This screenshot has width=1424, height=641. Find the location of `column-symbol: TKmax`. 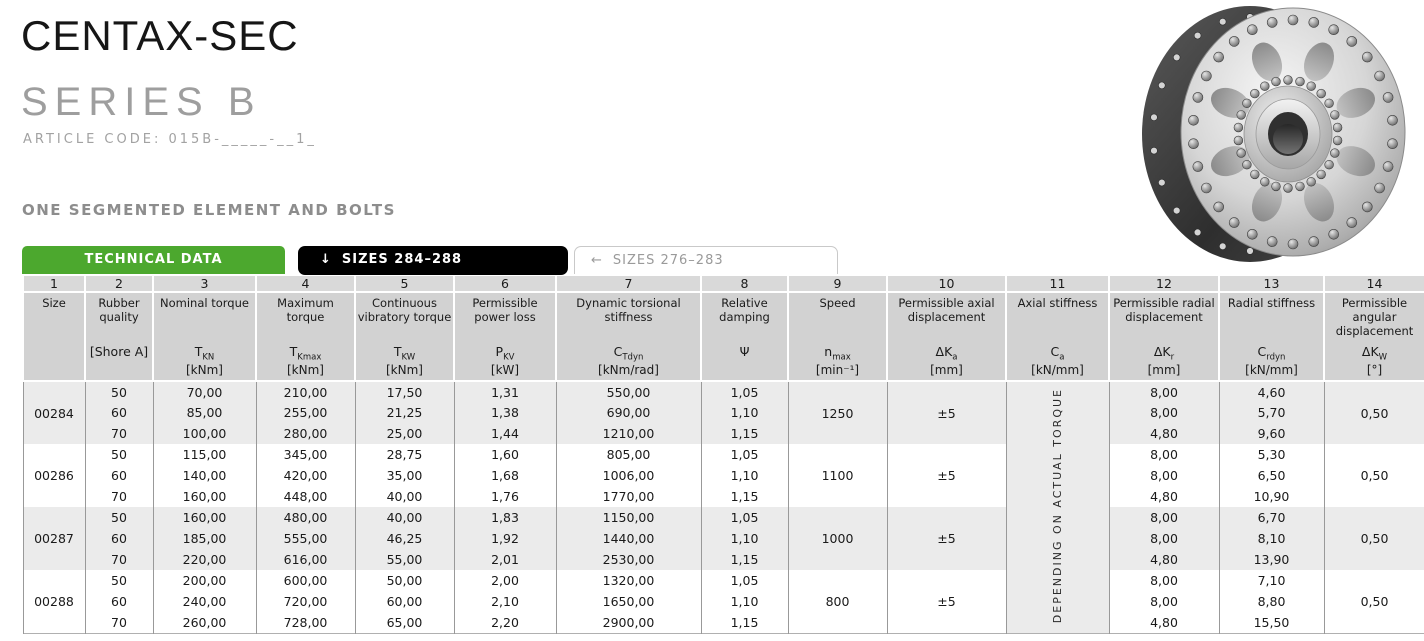

column-symbol: TKmax is located at coordinates (305, 353).